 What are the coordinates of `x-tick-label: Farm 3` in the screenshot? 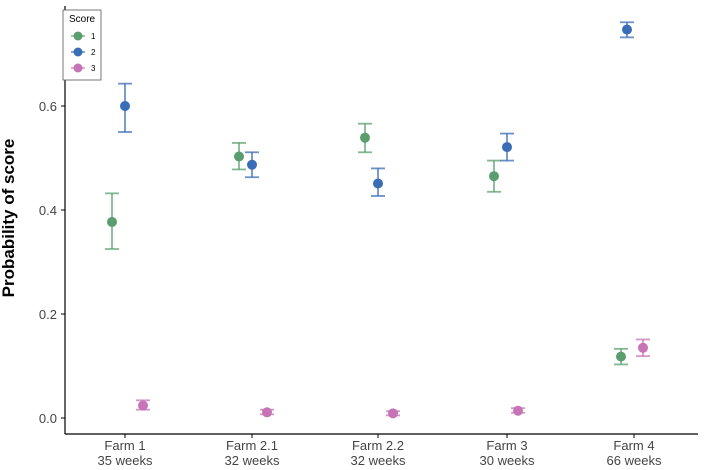 It's located at (506, 445).